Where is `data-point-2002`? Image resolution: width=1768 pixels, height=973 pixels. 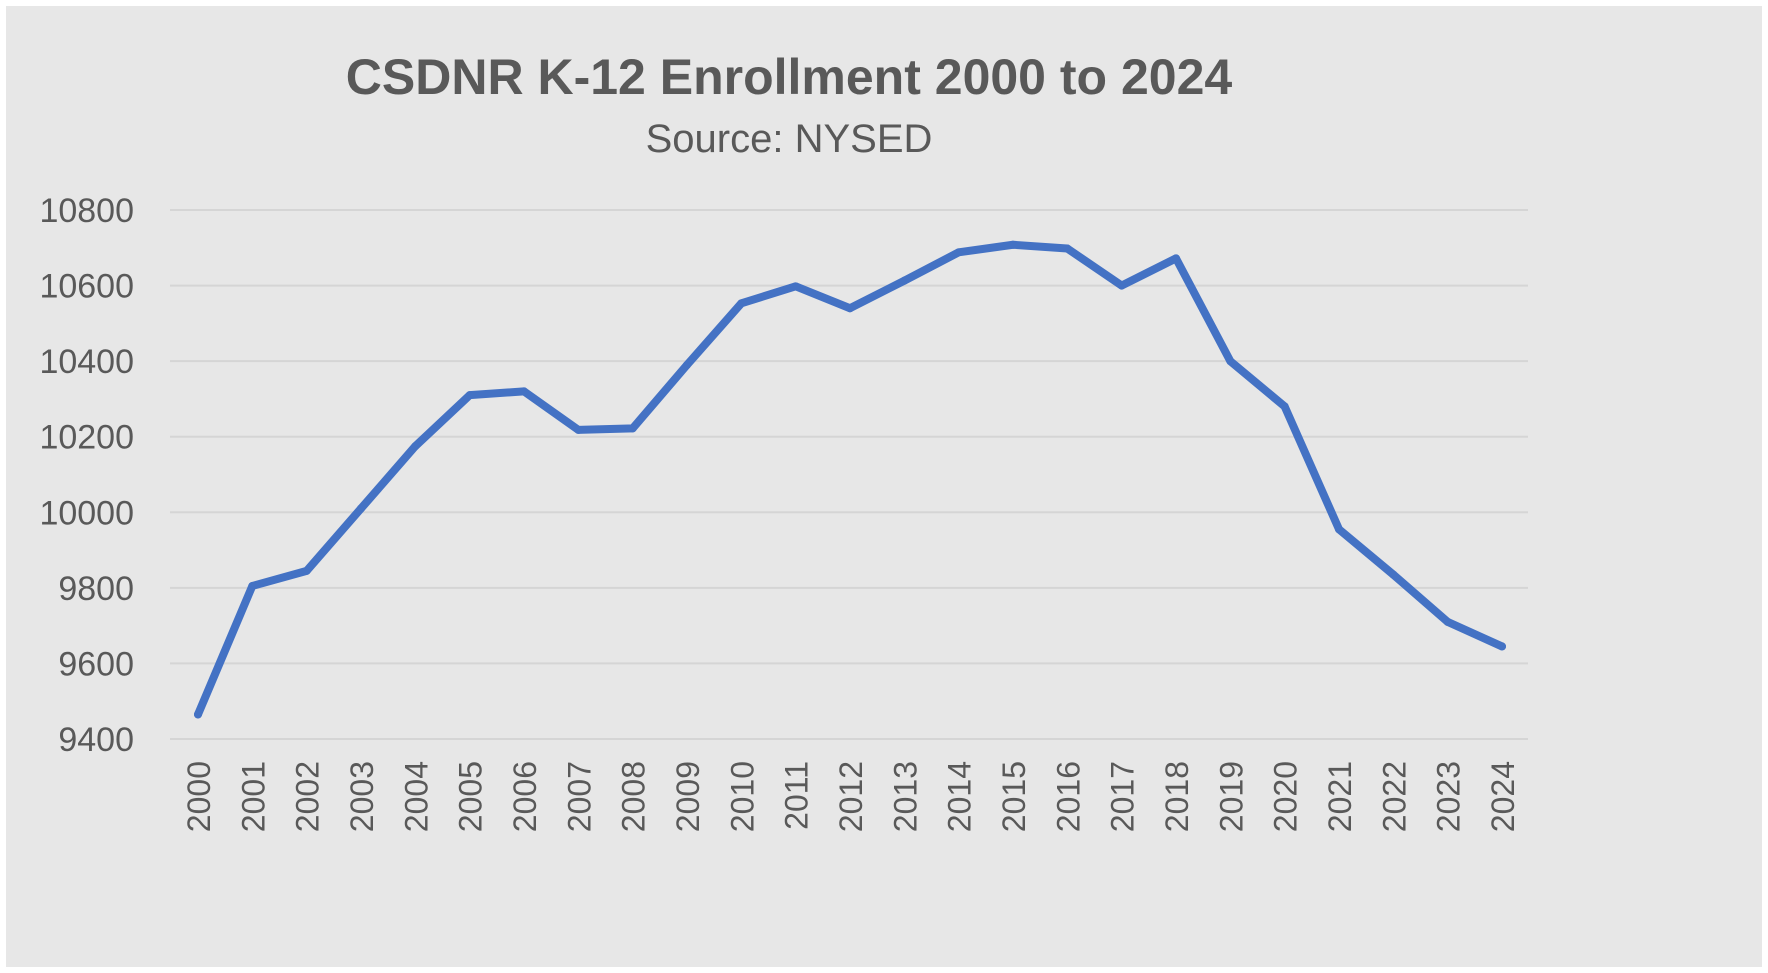
data-point-2002 is located at coordinates (306, 570).